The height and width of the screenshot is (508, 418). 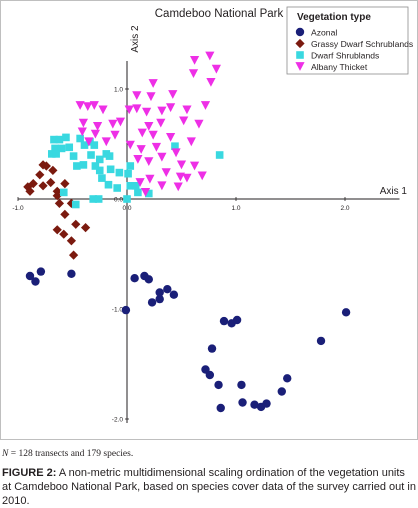 I want to click on legend-box, so click(x=347, y=40).